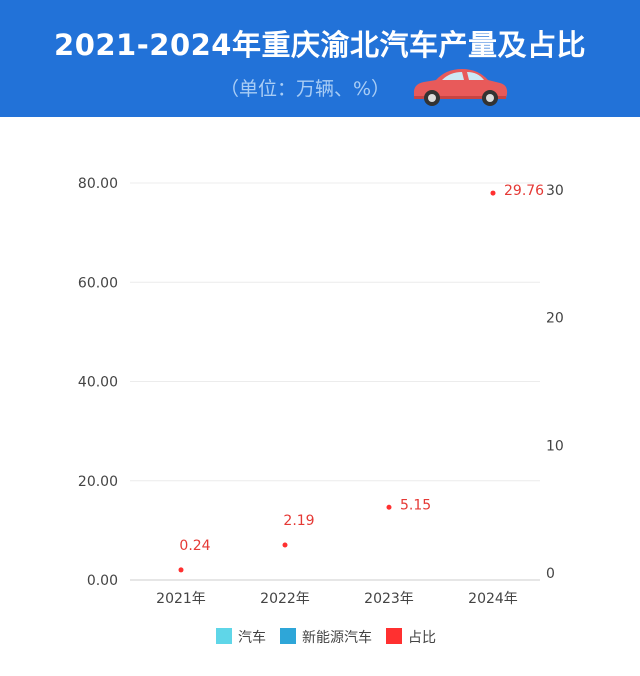 The width and height of the screenshot is (640, 676). What do you see at coordinates (98, 283) in the screenshot?
I see `left-axis-tick: 60.00` at bounding box center [98, 283].